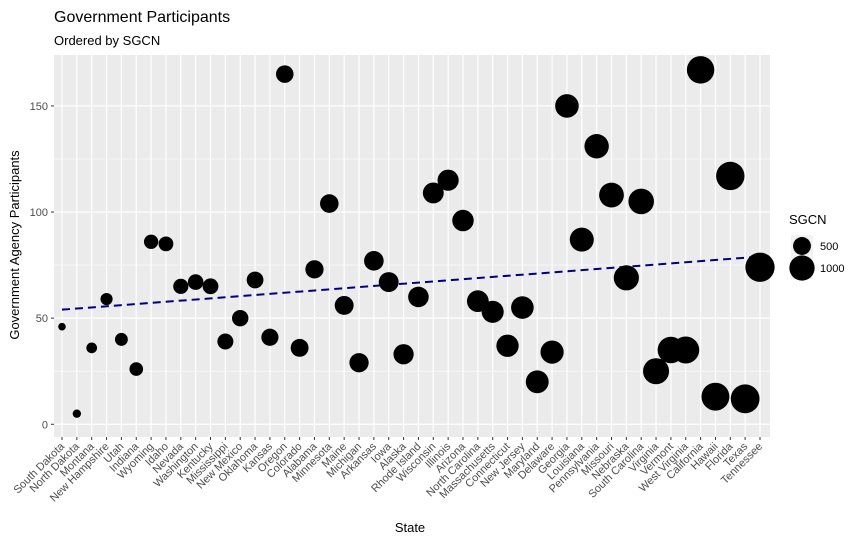 This screenshot has width=863, height=542. I want to click on chart-title: Government Participants, so click(142, 17).